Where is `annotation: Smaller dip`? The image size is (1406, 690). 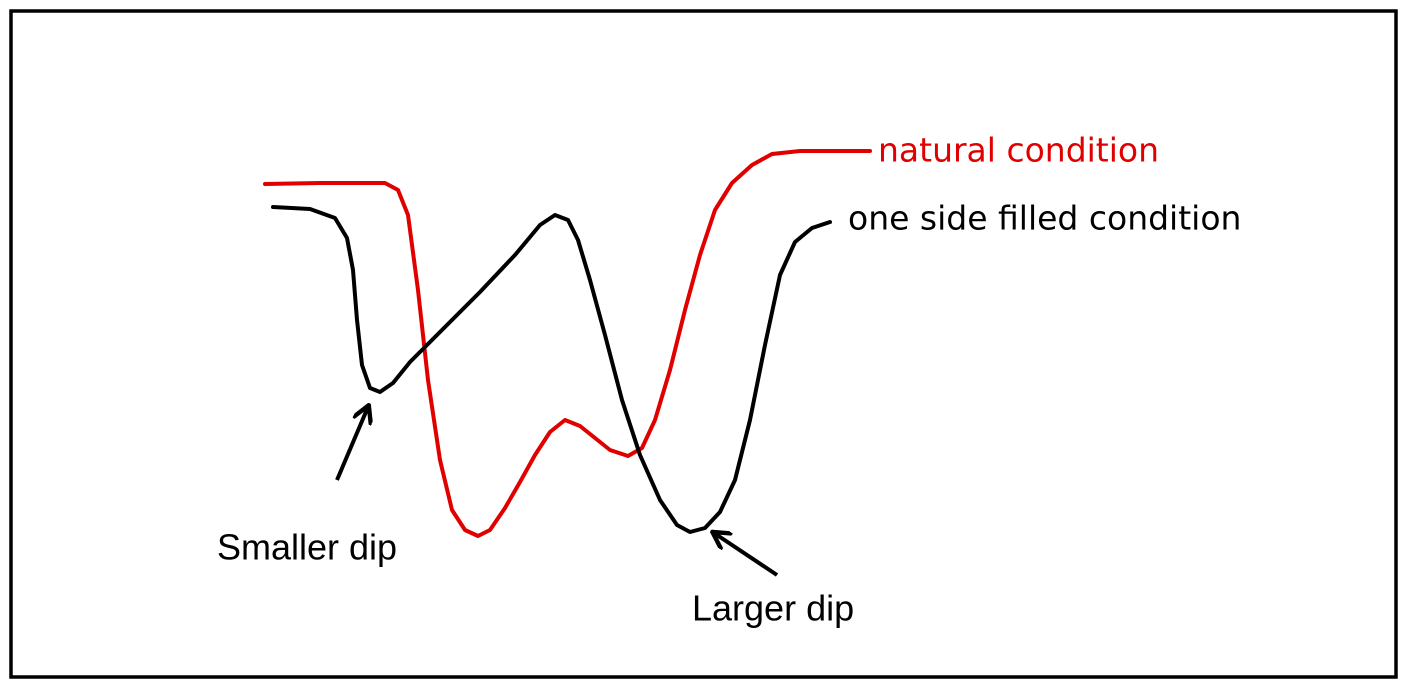
annotation: Smaller dip is located at coordinates (307, 547).